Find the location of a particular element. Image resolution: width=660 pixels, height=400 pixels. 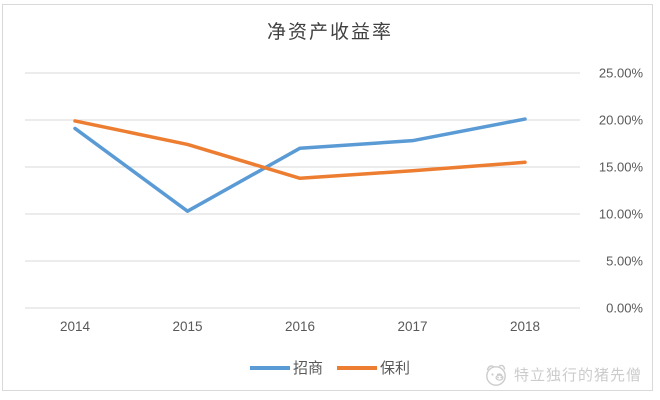

y-tick-label: 5.00% is located at coordinates (624, 261).